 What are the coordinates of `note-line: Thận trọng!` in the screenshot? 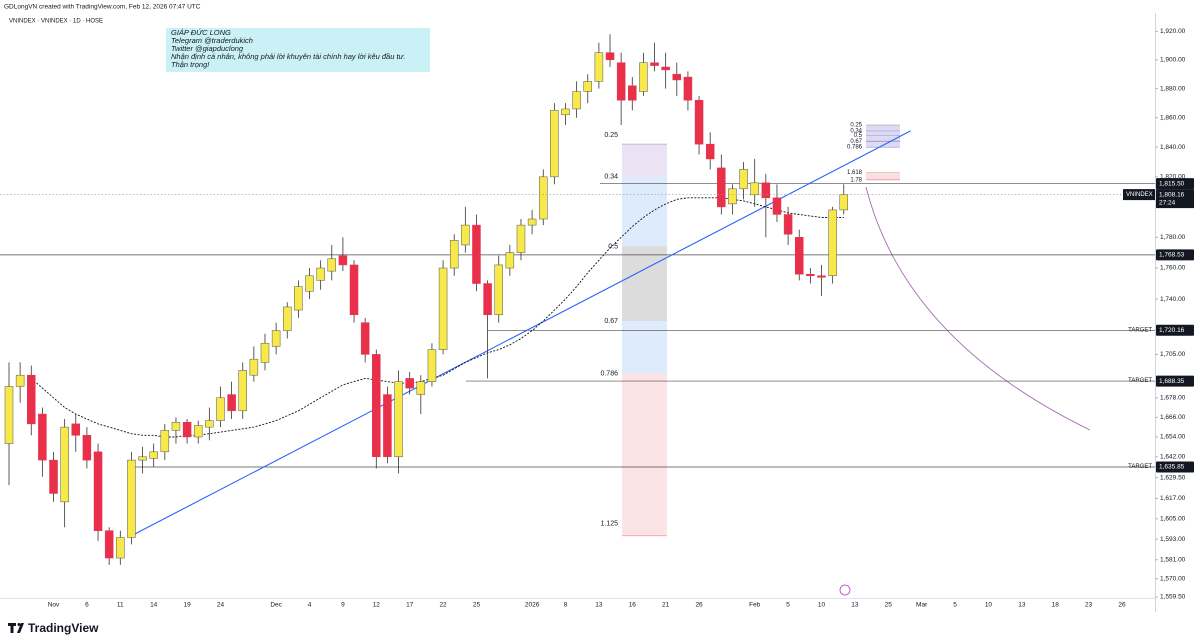 It's located at (190, 64).